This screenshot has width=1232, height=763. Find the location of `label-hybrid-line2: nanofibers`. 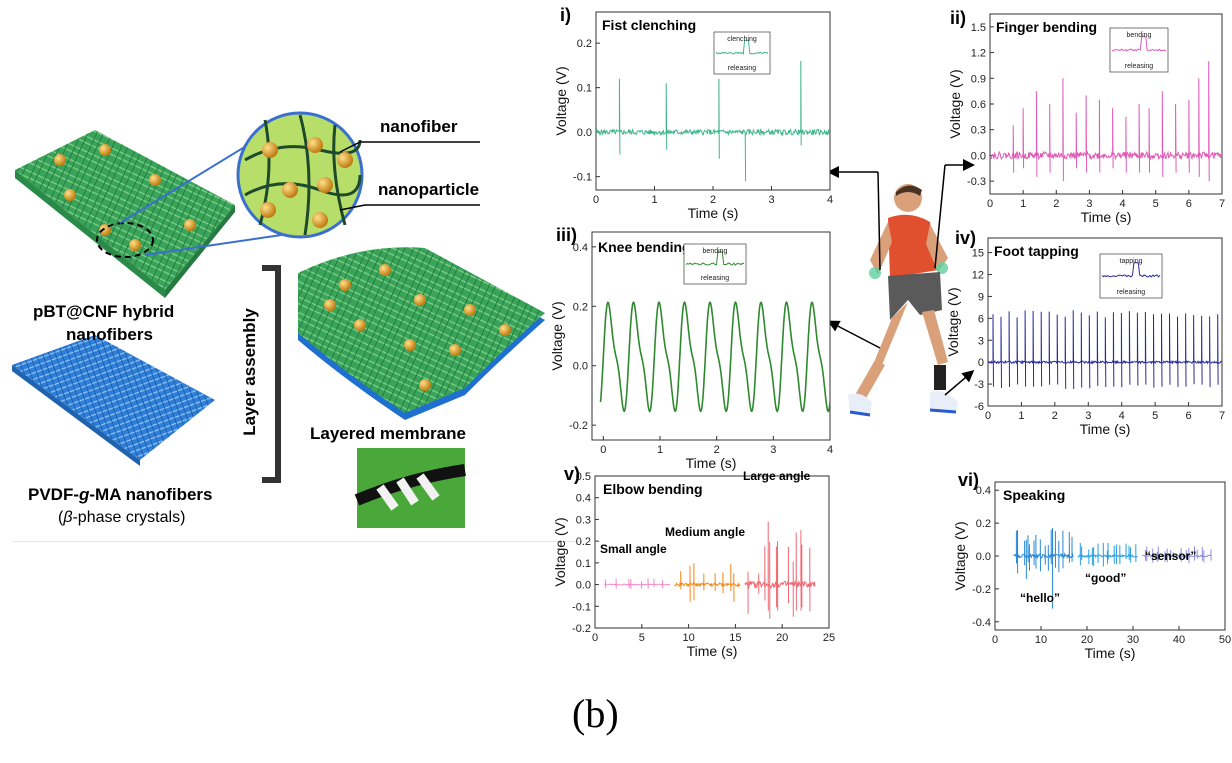

label-hybrid-line2: nanofibers is located at coordinates (109, 334).